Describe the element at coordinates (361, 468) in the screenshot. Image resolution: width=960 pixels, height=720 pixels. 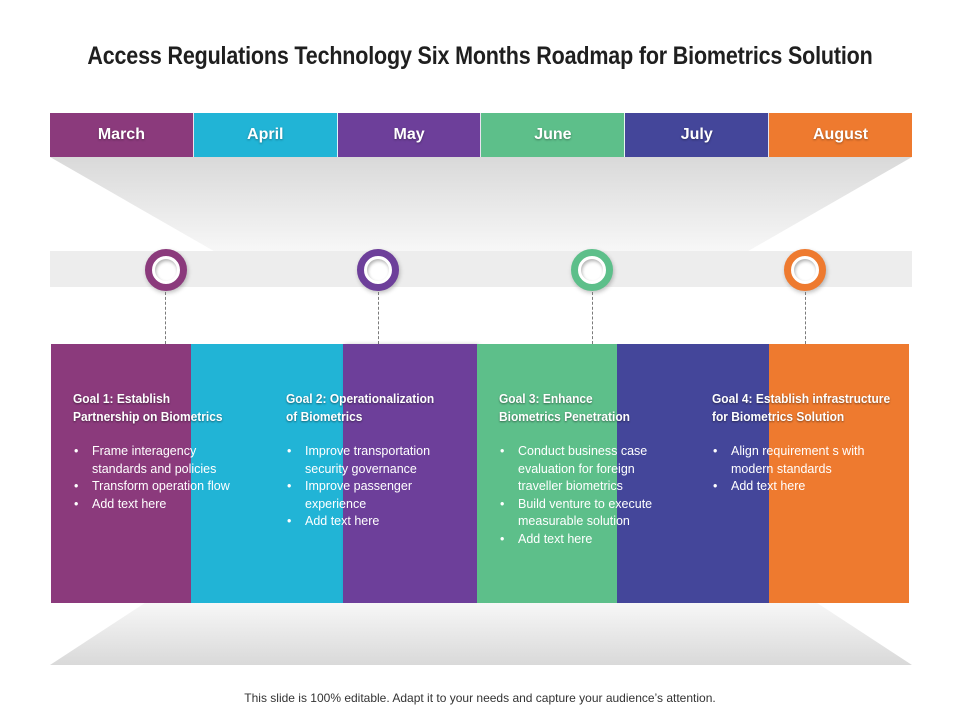
I see `bullet-item-continued: security governance` at that location.